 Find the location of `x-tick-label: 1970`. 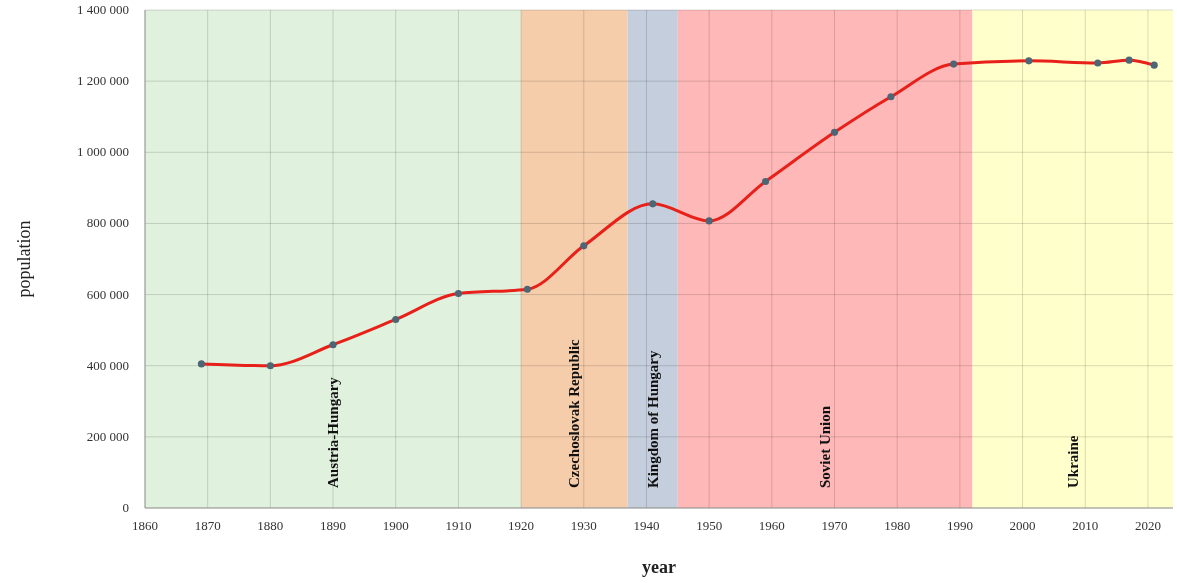

x-tick-label: 1970 is located at coordinates (834, 525).